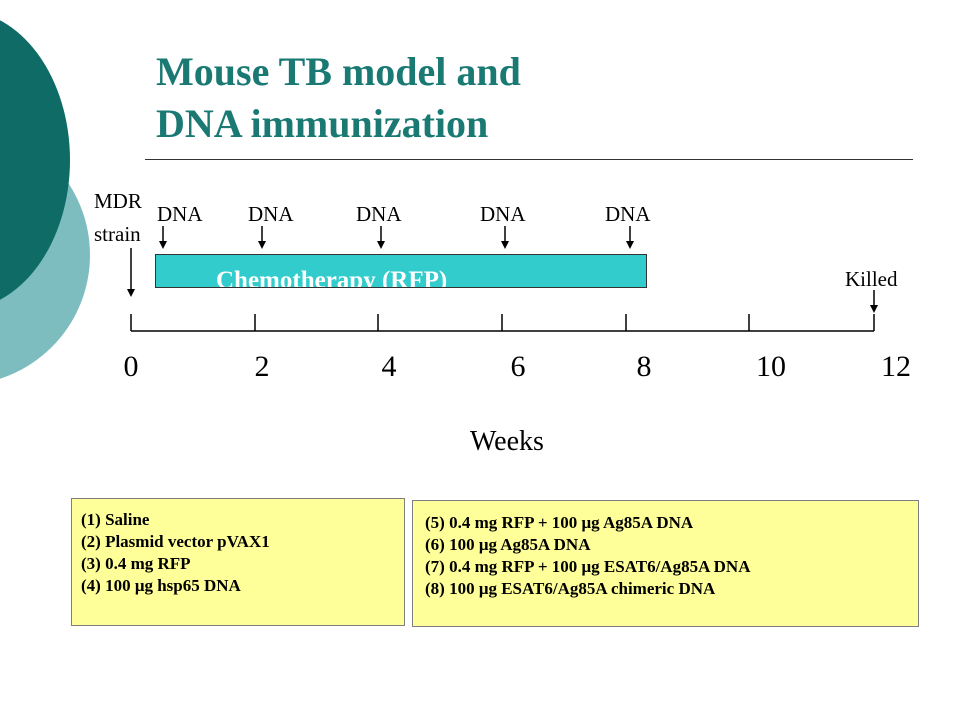 Image resolution: width=960 pixels, height=720 pixels. What do you see at coordinates (115, 519) in the screenshot?
I see `group-item-1: (1) Saline` at bounding box center [115, 519].